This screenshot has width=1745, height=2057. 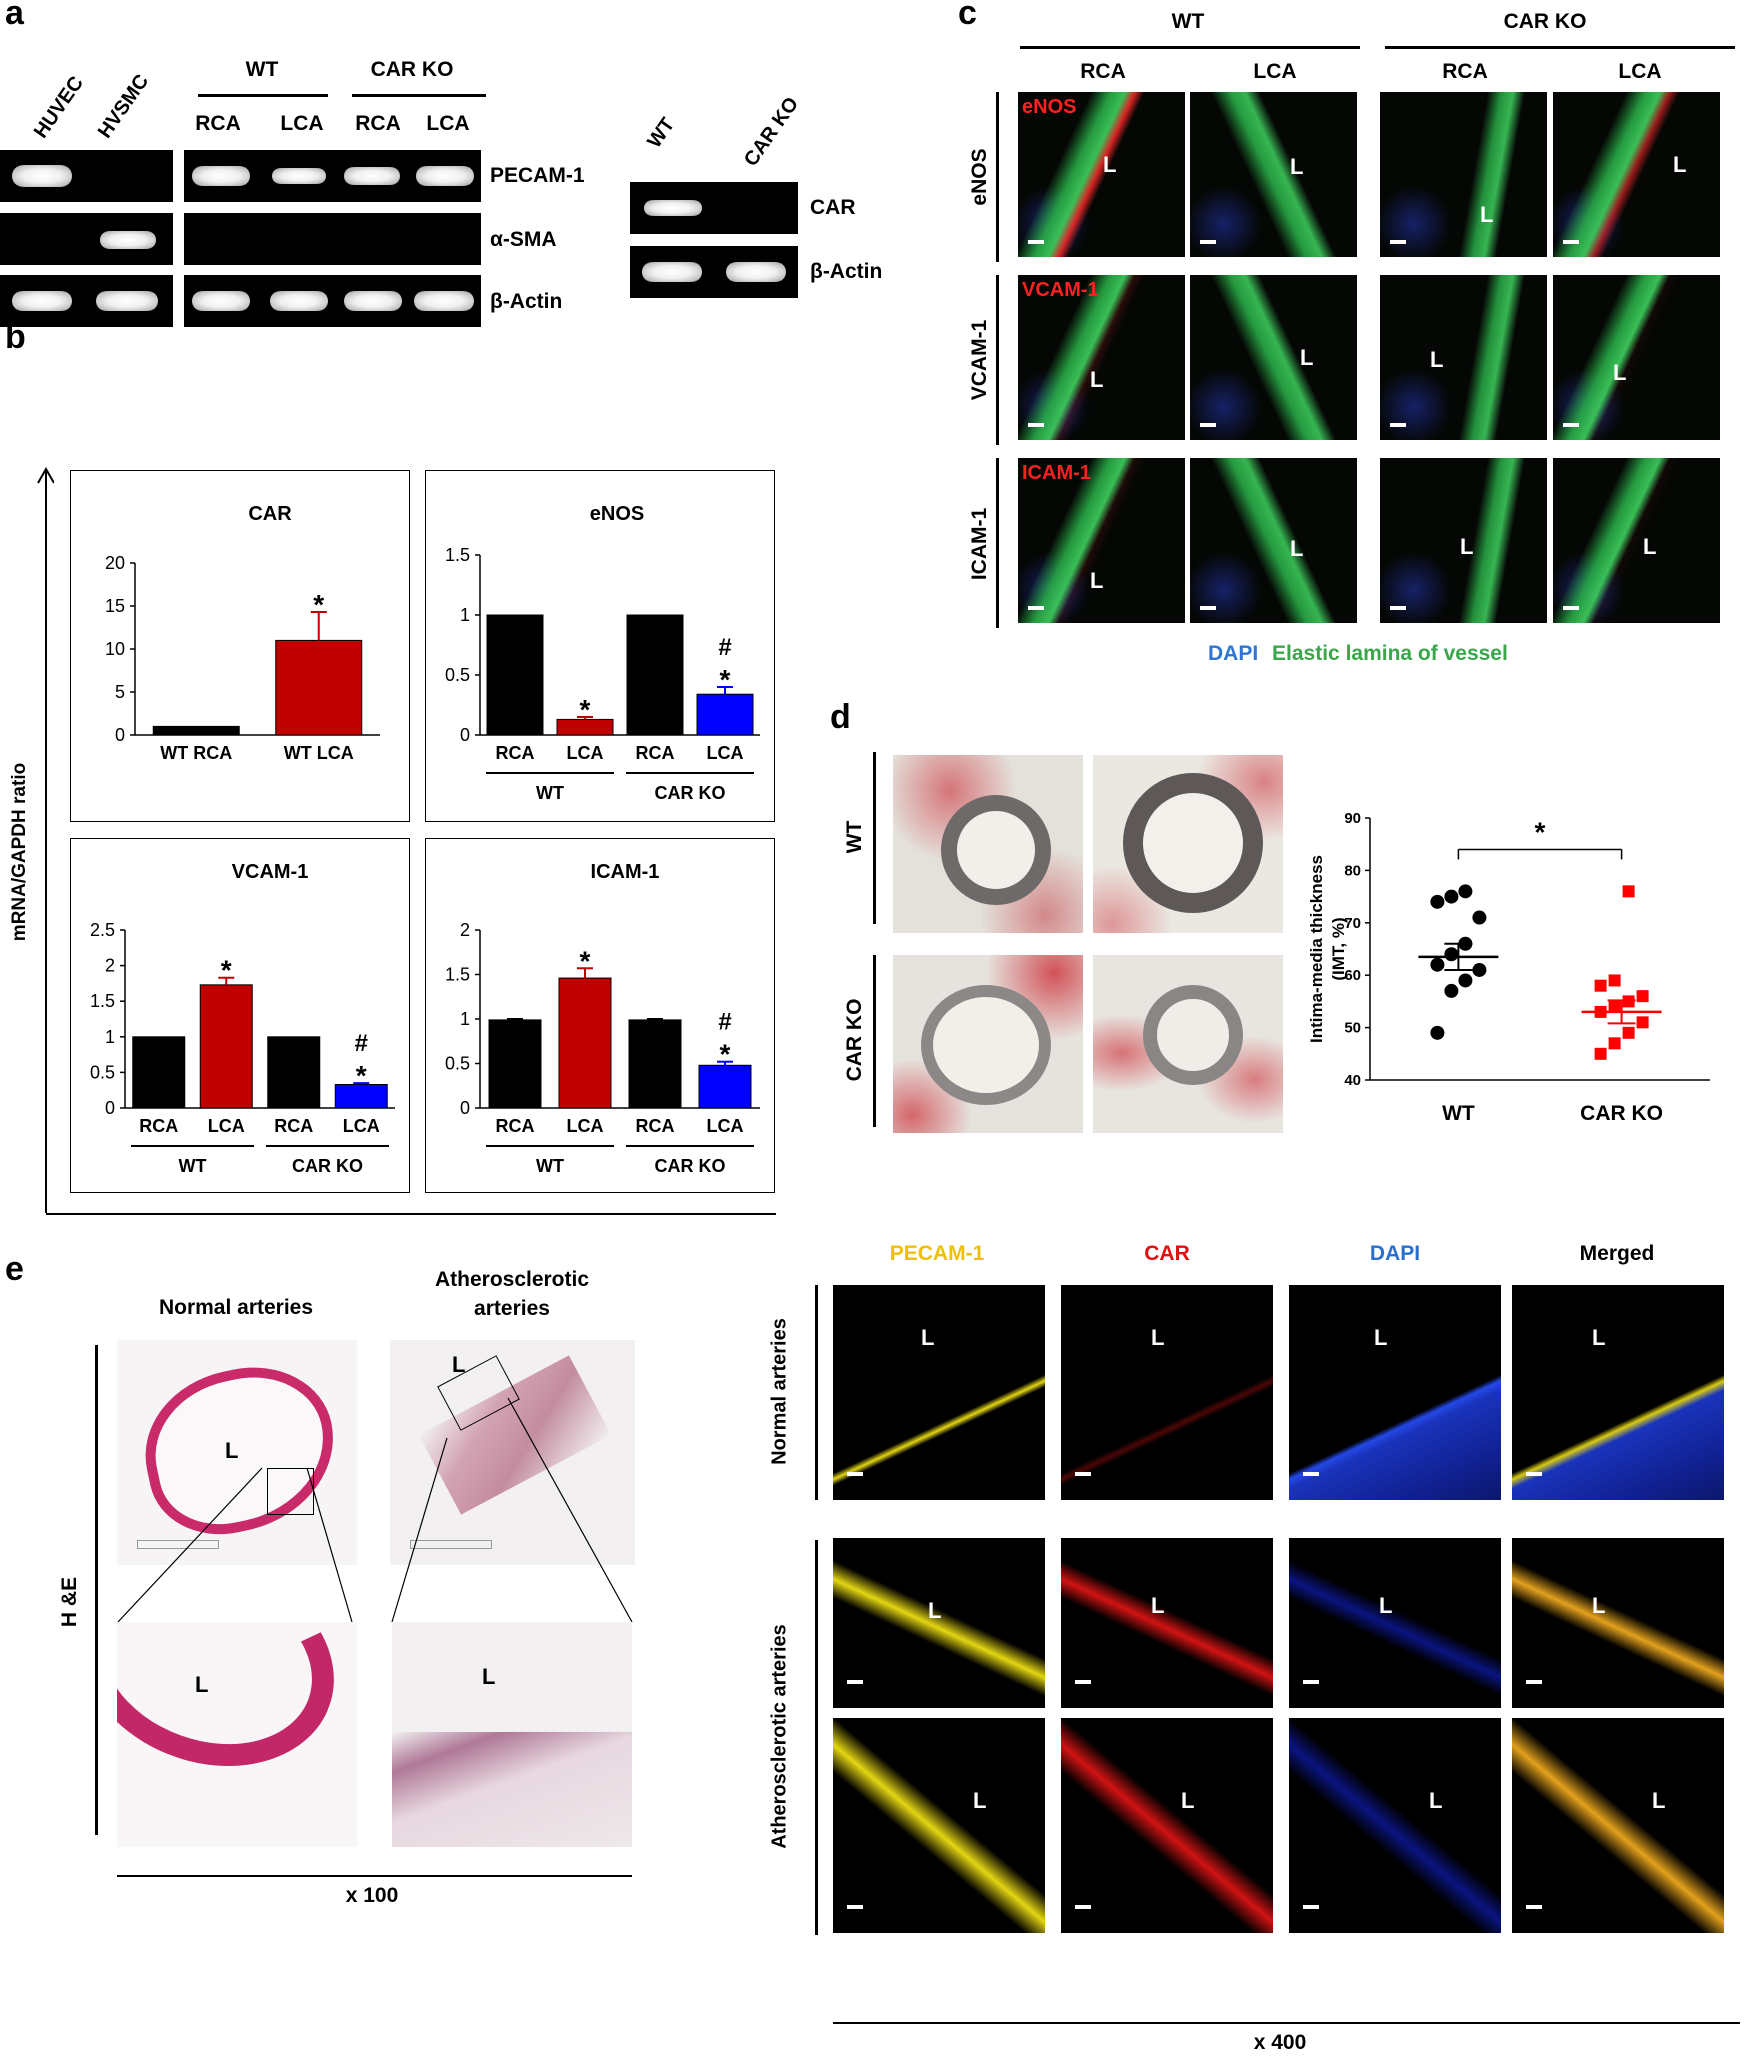 What do you see at coordinates (714, 208) in the screenshot?
I see `gel-car-right` at bounding box center [714, 208].